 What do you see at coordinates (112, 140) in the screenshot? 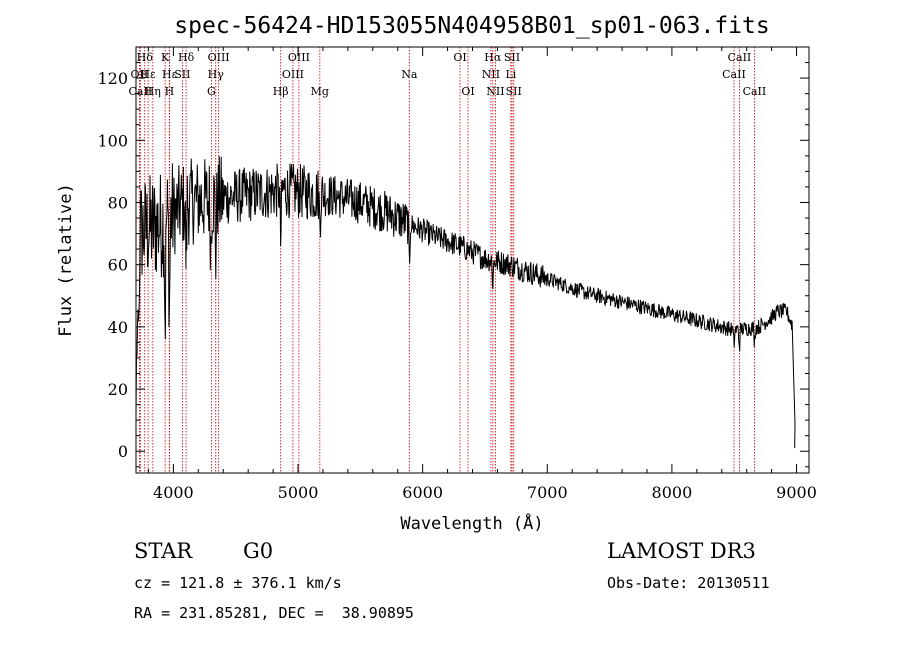
I see `y-tick-label: 100` at bounding box center [112, 140].